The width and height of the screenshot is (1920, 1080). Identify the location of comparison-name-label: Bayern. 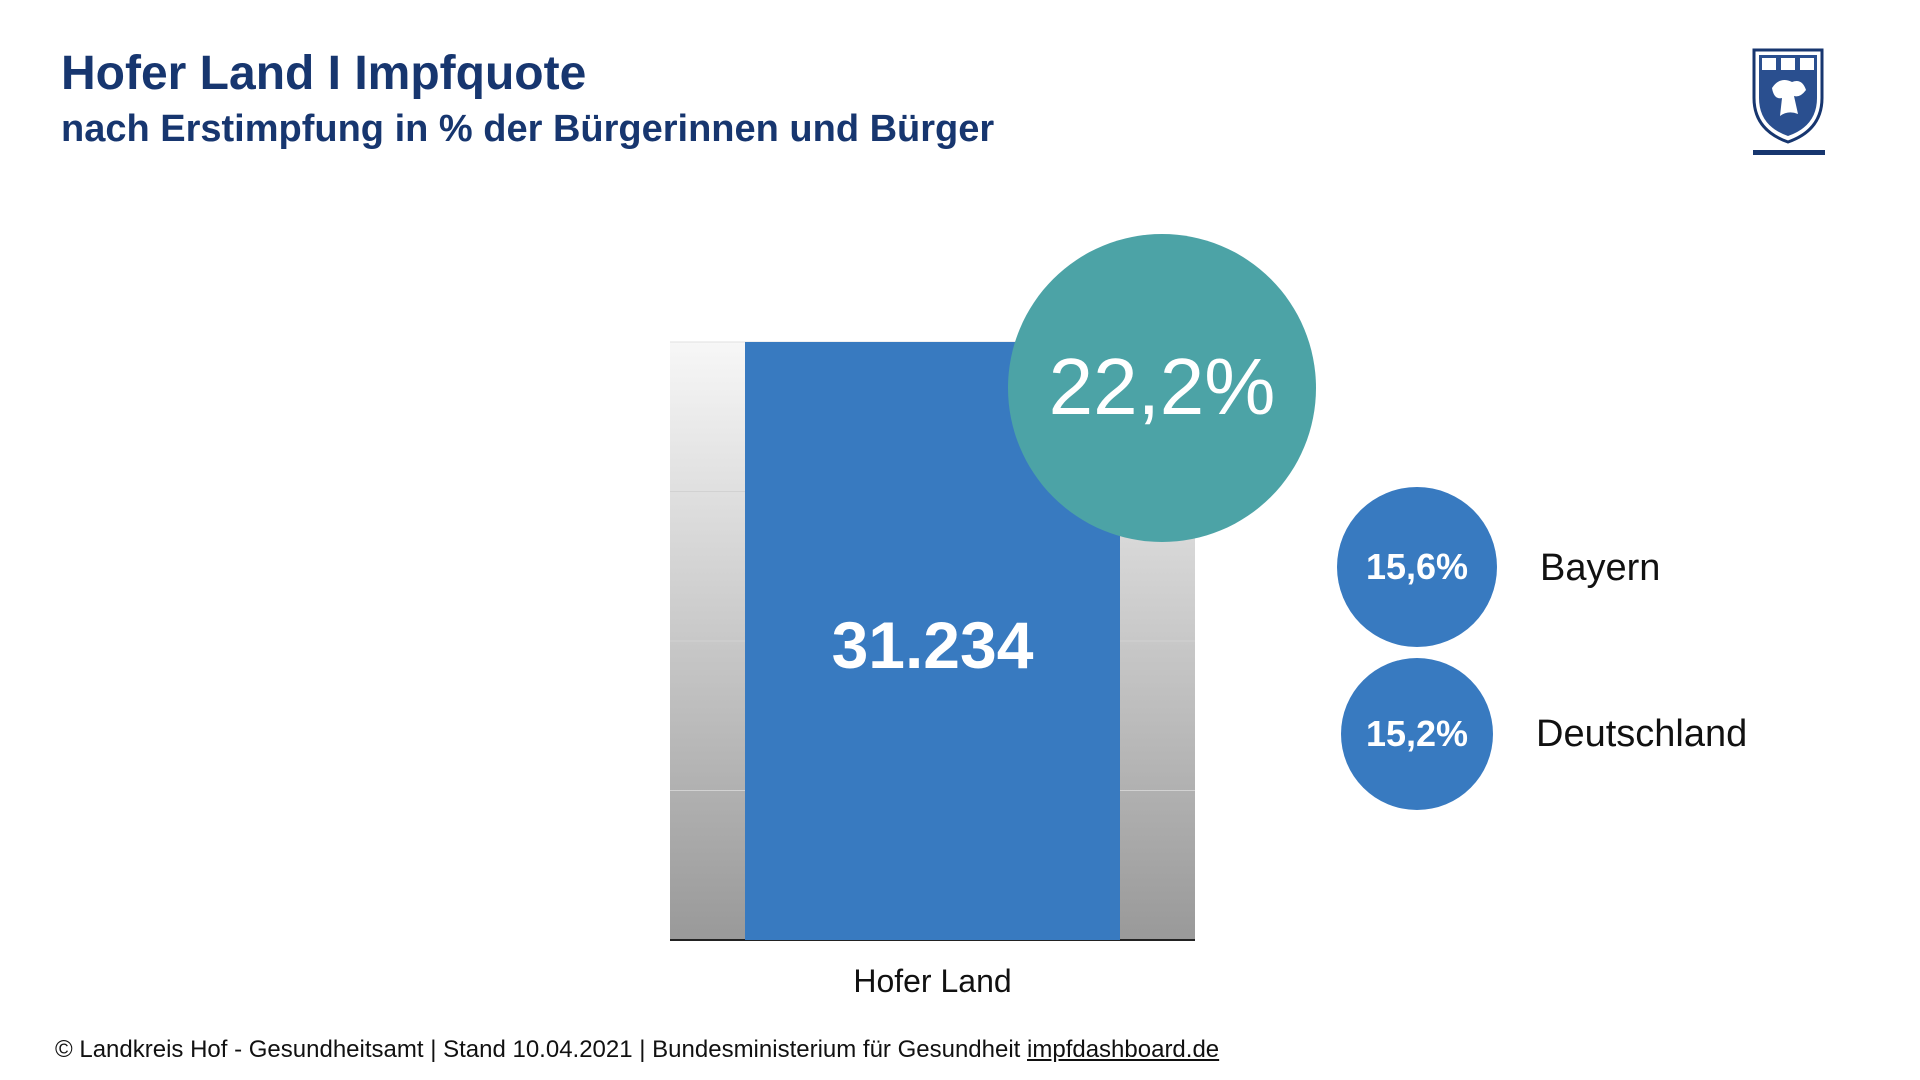
(1600, 568).